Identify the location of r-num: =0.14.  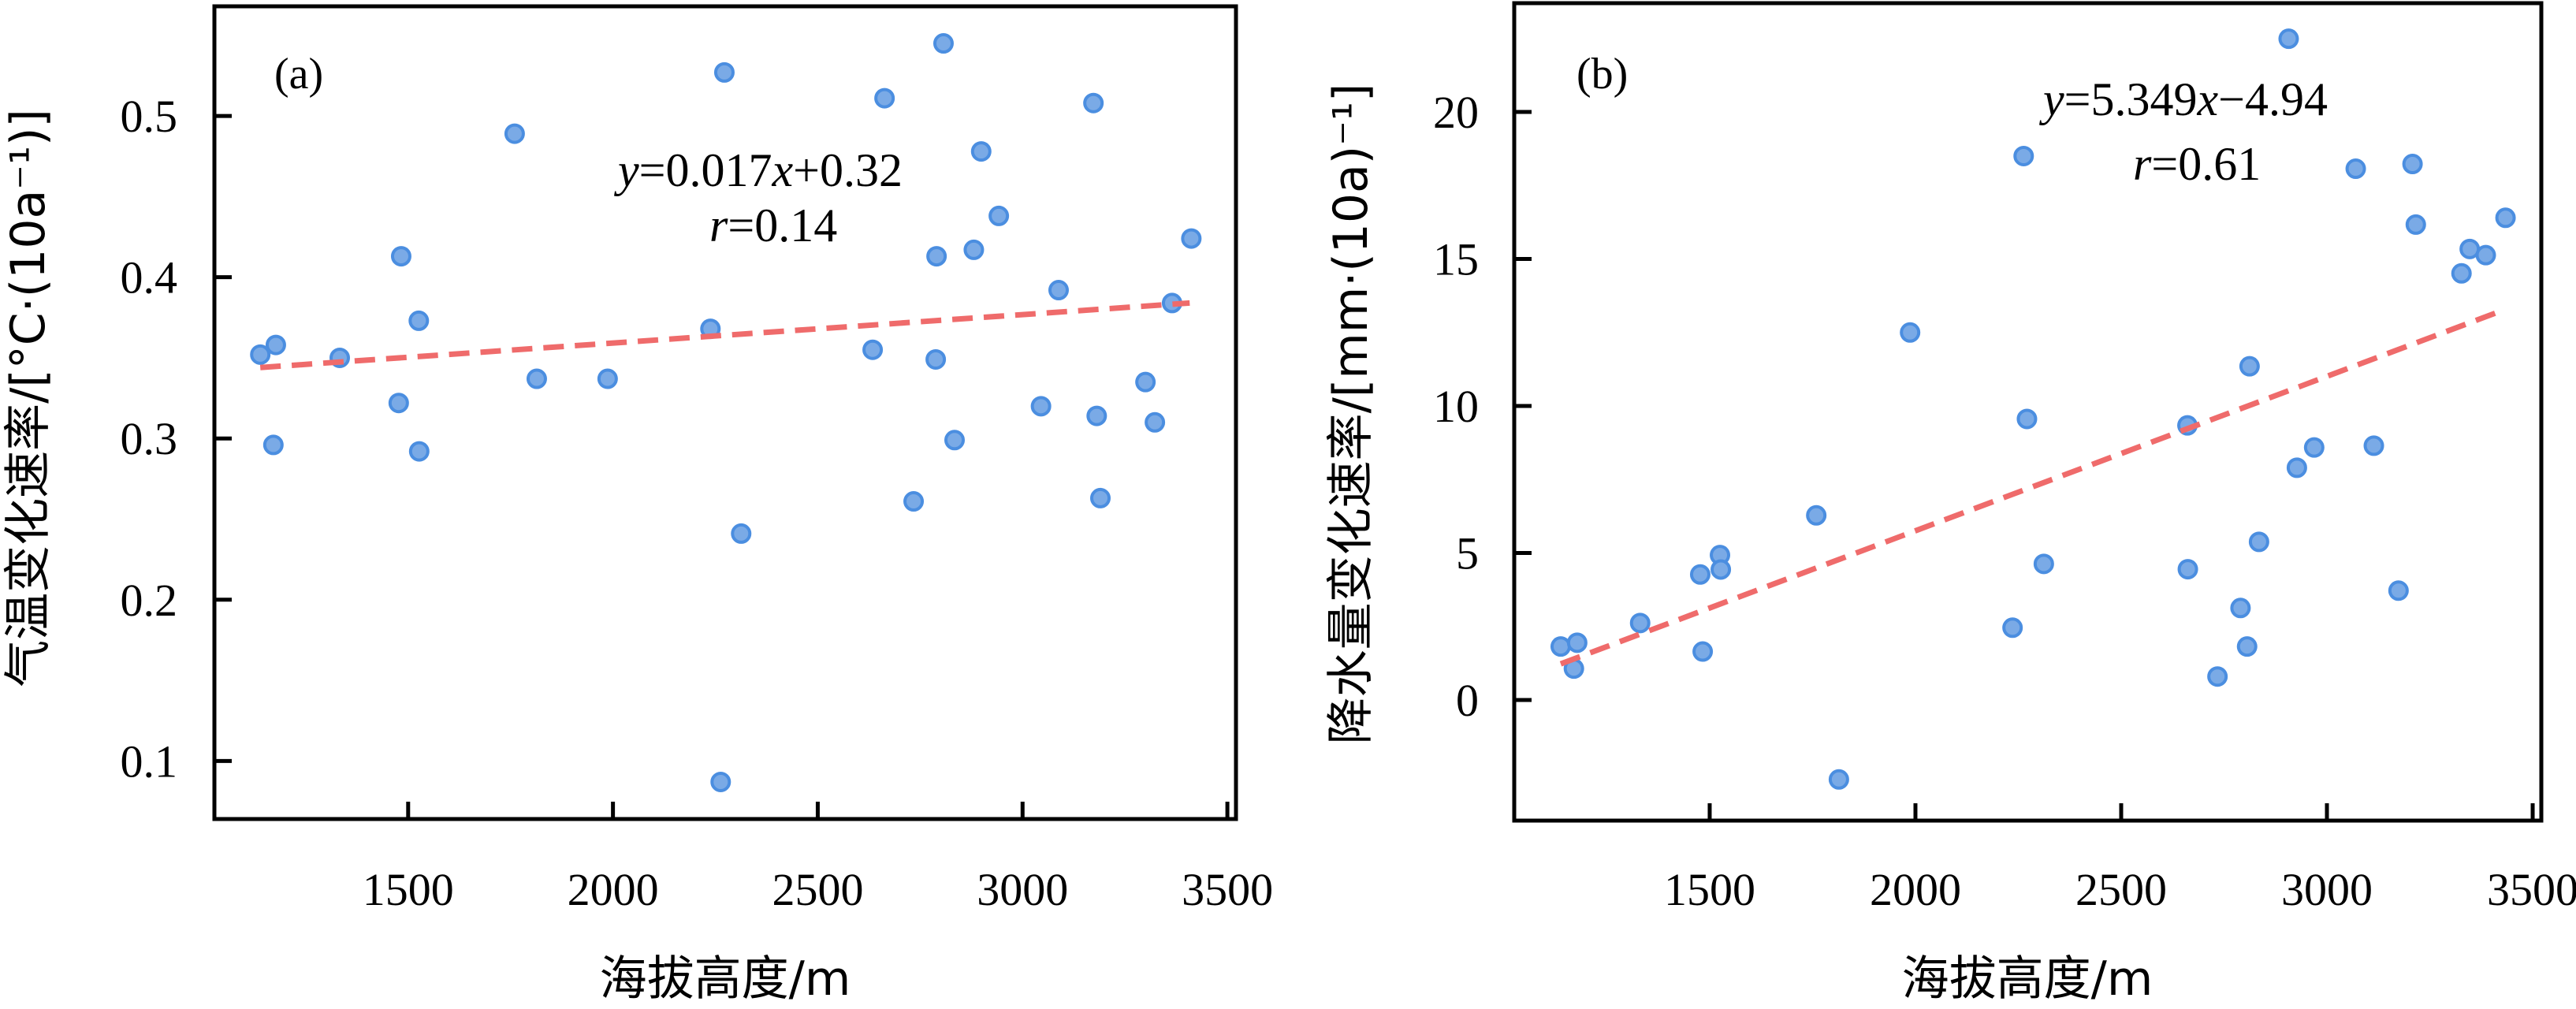
(782, 225).